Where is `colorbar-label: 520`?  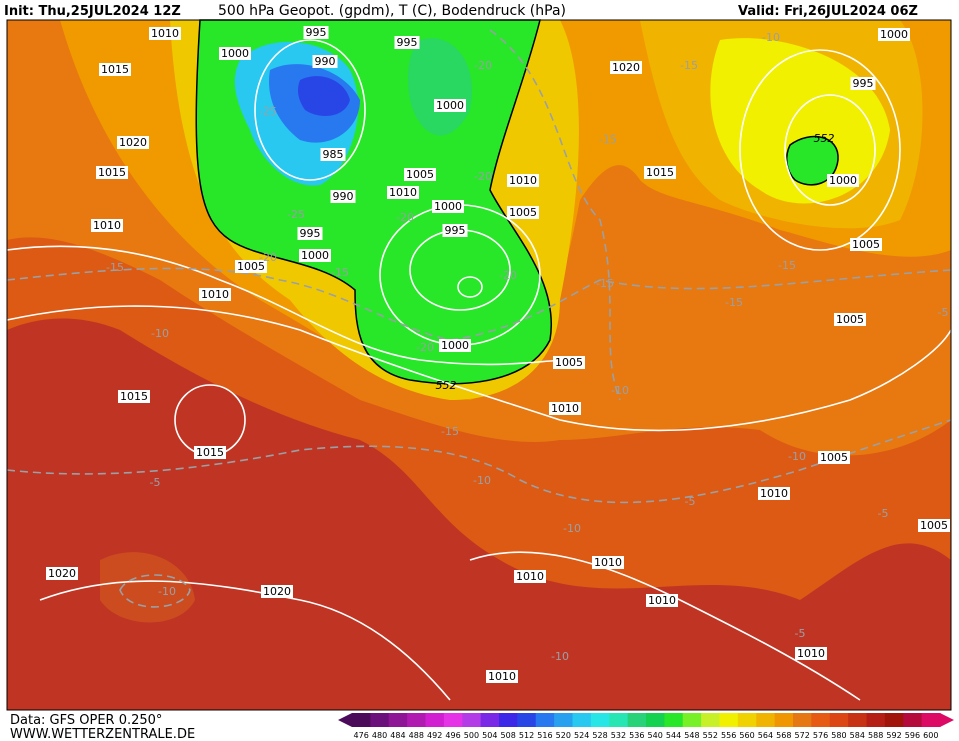 colorbar-label: 520 is located at coordinates (563, 735).